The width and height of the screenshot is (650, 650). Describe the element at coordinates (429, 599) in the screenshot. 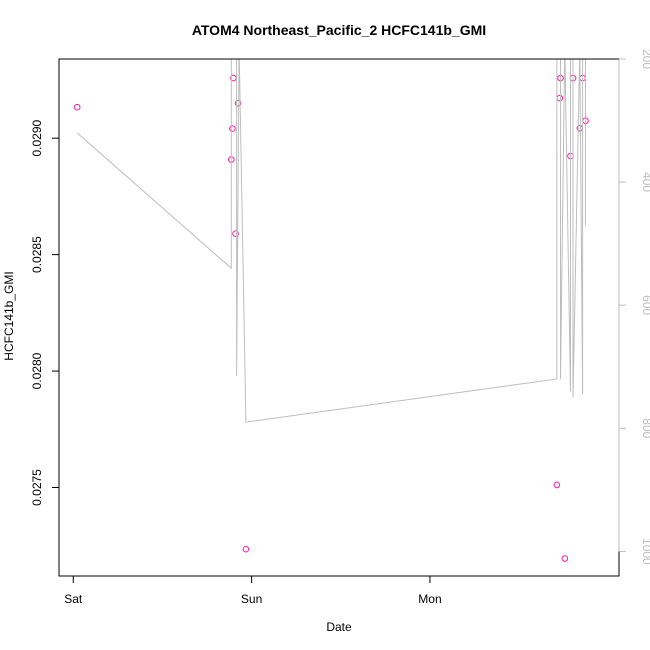

I see `x-tick-label: Mon` at that location.